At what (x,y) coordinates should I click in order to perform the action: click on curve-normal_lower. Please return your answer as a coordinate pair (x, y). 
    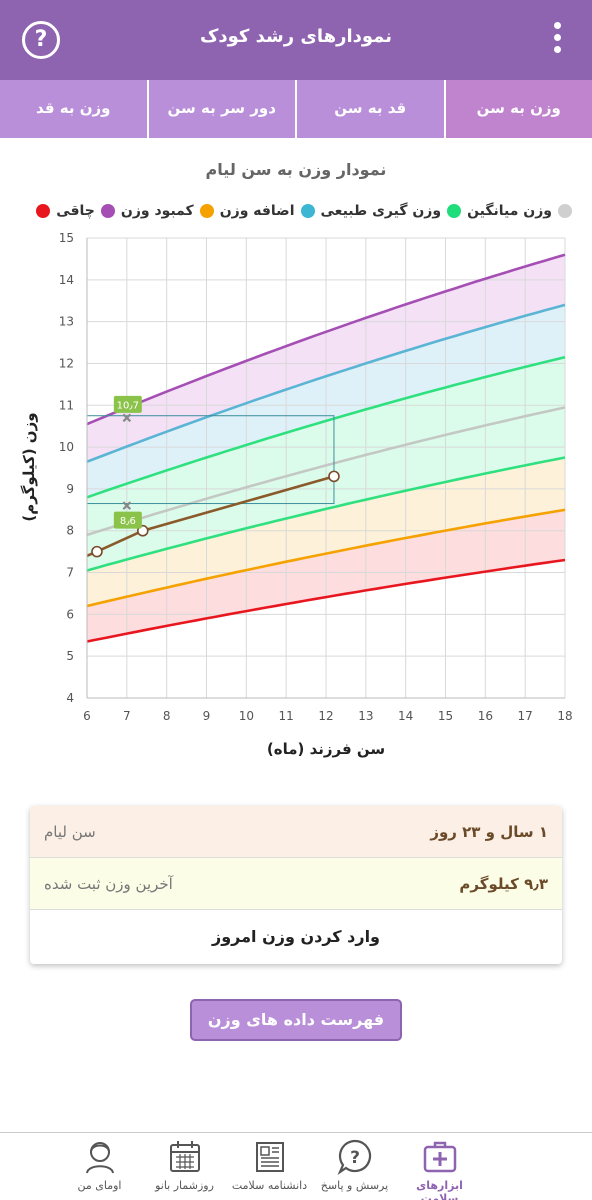
    Looking at the image, I should click on (326, 514).